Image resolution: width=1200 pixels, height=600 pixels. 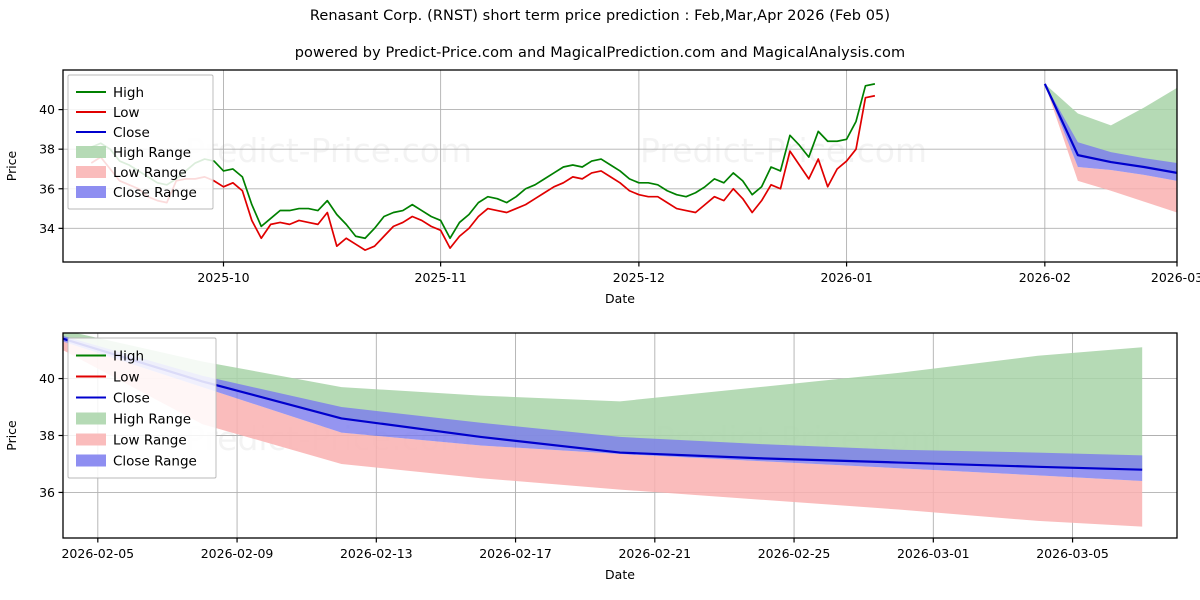 What do you see at coordinates (515, 553) in the screenshot?
I see `x-tick-label: 2026-02-17` at bounding box center [515, 553].